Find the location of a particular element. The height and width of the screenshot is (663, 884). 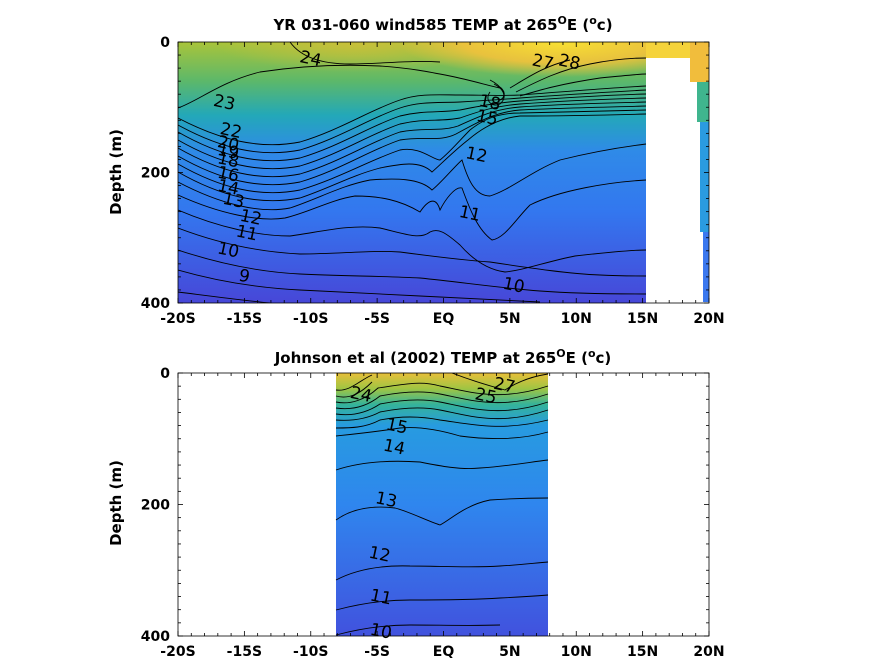

top-xtick-label: EQ is located at coordinates (444, 319).